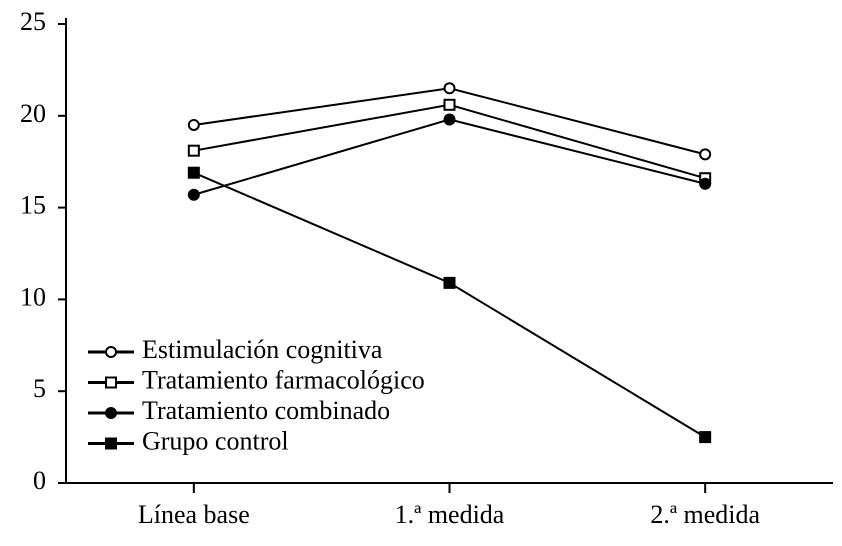 This screenshot has width=842, height=546. Describe the element at coordinates (33, 205) in the screenshot. I see `y-tick-label: 15` at that location.